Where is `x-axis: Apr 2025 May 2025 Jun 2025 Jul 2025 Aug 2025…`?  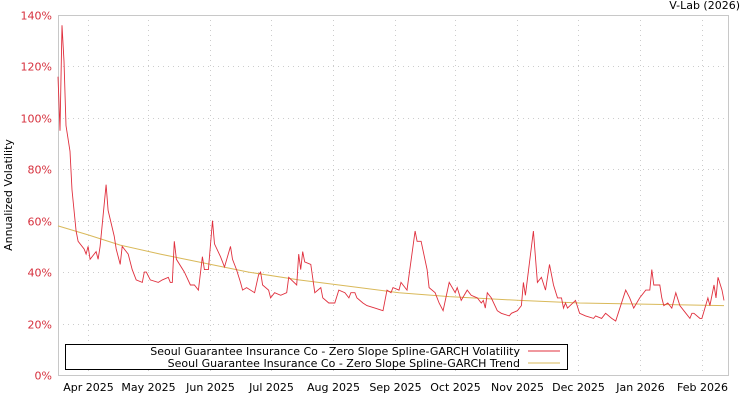
x-axis: Apr 2025 May 2025 Jun 2025 Jul 2025 Aug 2025… is located at coordinates (395, 387).